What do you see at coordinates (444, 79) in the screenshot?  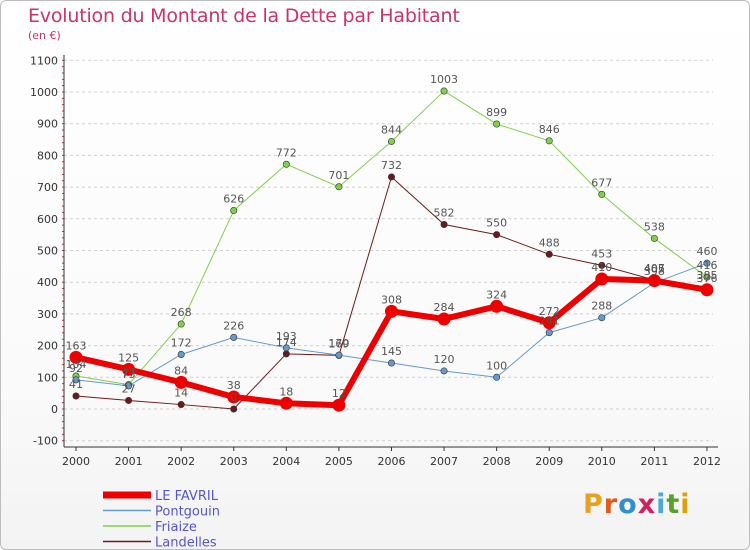 I see `data-label-friaize: 1003` at bounding box center [444, 79].